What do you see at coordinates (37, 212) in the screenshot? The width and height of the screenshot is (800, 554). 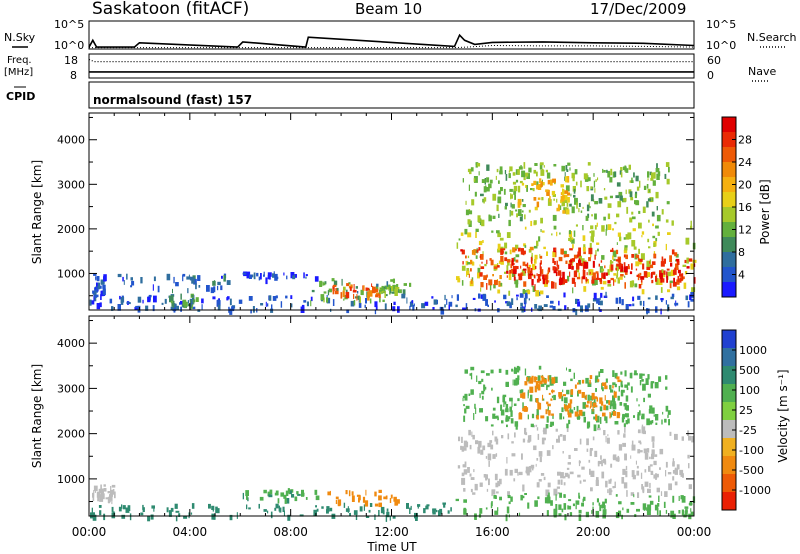 I see `power-ylabel: Slant Range [km]` at bounding box center [37, 212].